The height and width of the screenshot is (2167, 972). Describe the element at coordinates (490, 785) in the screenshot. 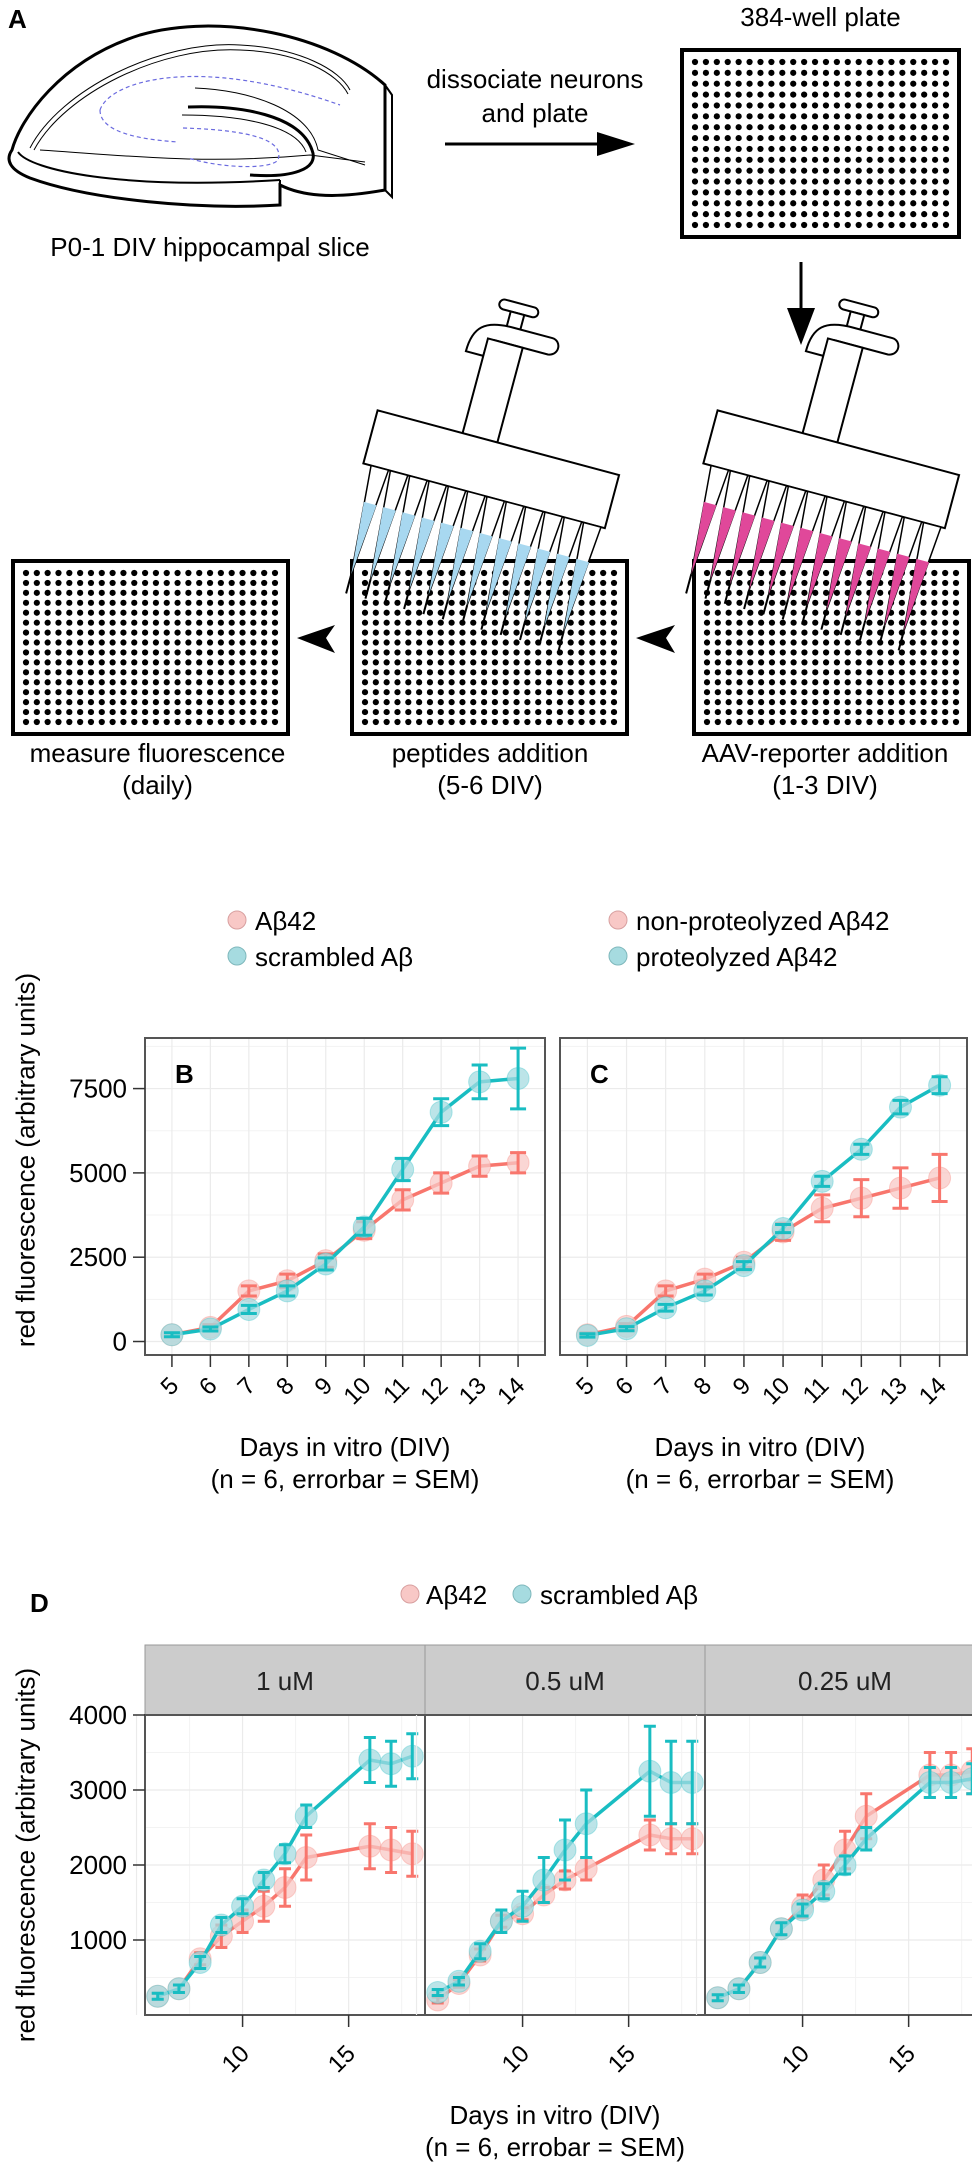

I see `step-peptides-line2: (5-6 DIV)` at that location.